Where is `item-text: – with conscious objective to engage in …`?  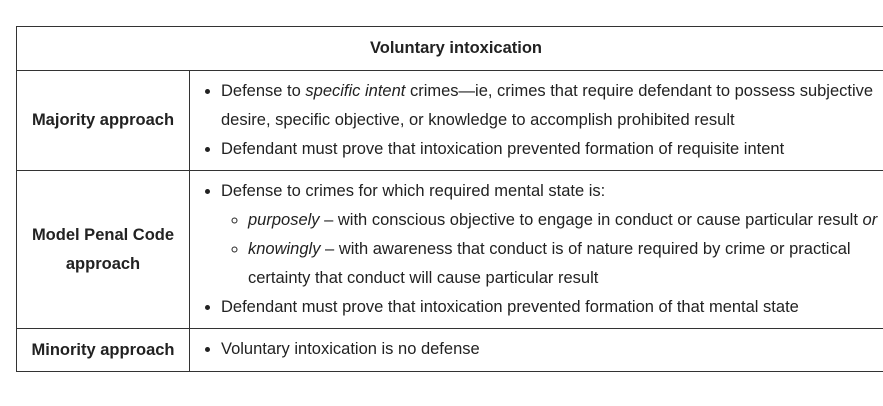
item-text: – with conscious objective to engage in … is located at coordinates (591, 220).